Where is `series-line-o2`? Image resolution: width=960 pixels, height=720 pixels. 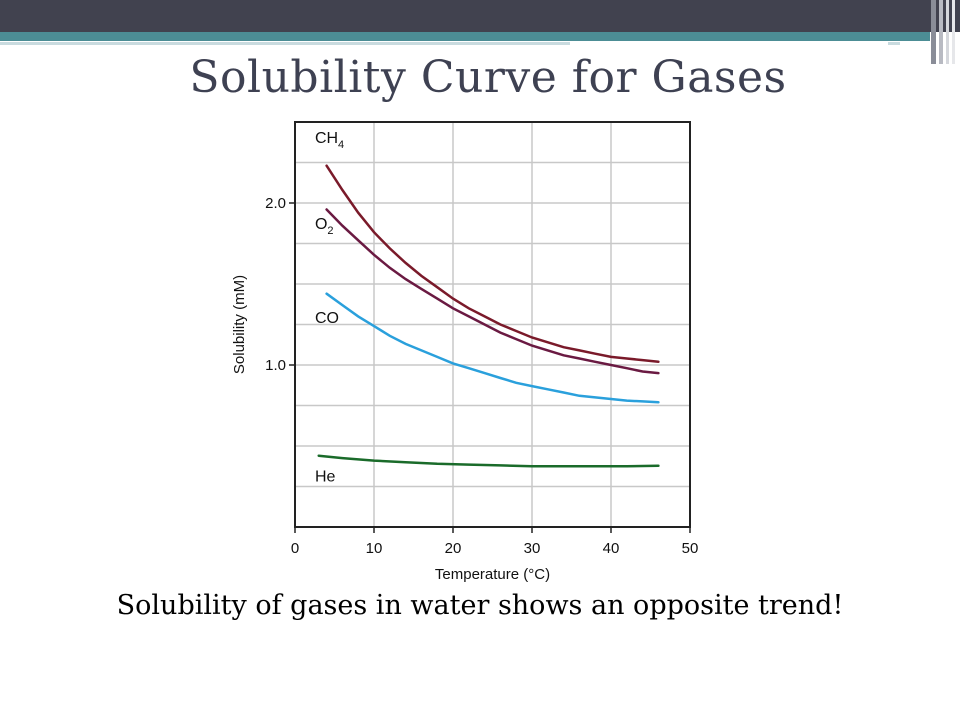 series-line-o2 is located at coordinates (492, 291).